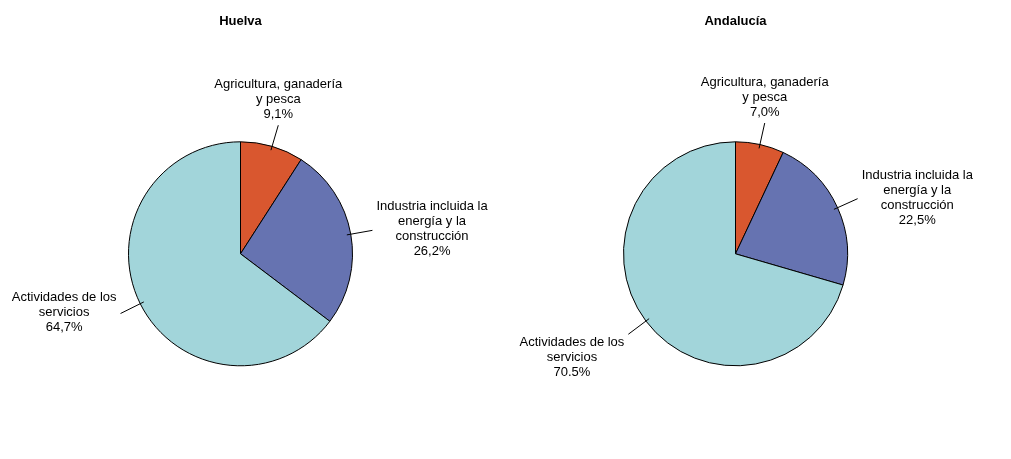 The width and height of the screenshot is (1011, 459). What do you see at coordinates (432, 251) in the screenshot?
I see `data-label: 26,2%` at bounding box center [432, 251].